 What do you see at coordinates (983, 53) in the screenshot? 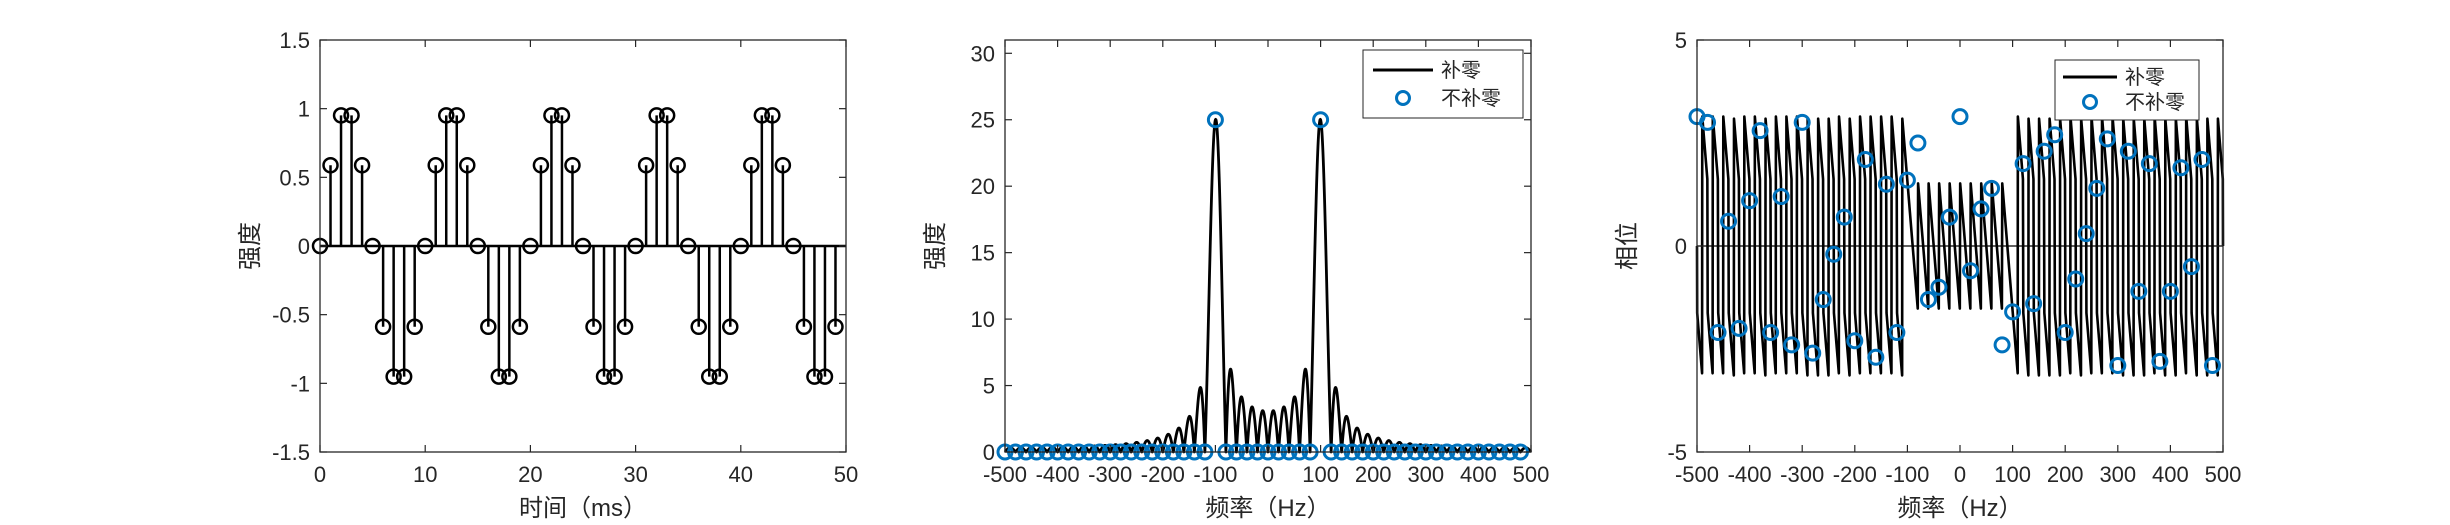
I see `y-tick-label: 30` at bounding box center [983, 53].